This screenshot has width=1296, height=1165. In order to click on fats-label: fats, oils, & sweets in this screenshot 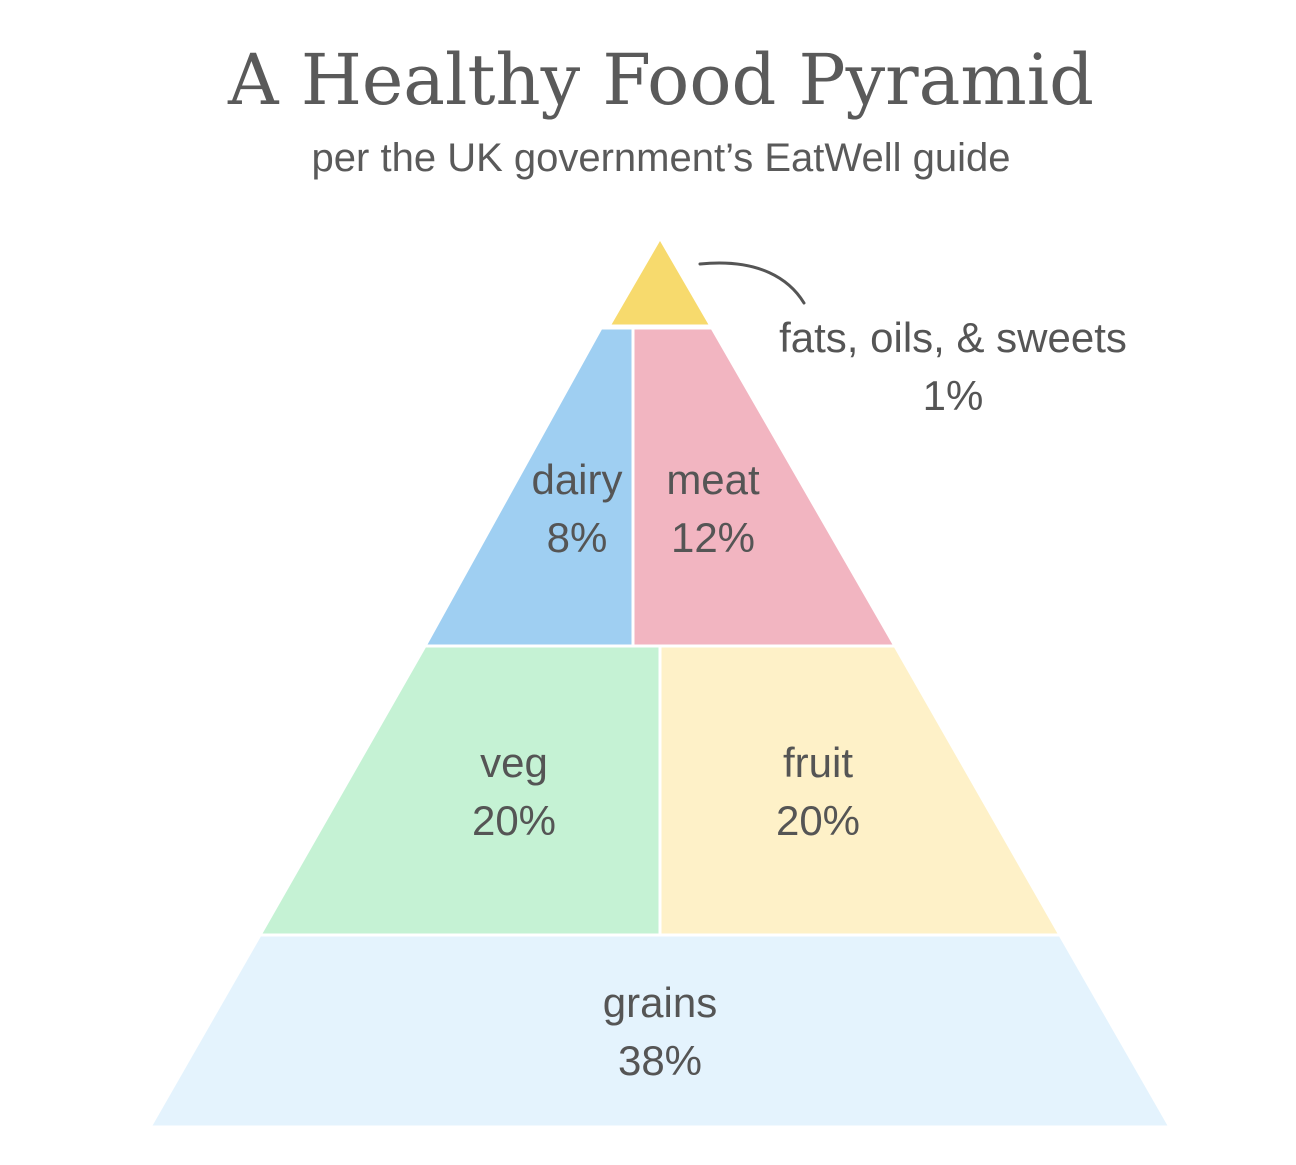, I will do `click(953, 337)`.